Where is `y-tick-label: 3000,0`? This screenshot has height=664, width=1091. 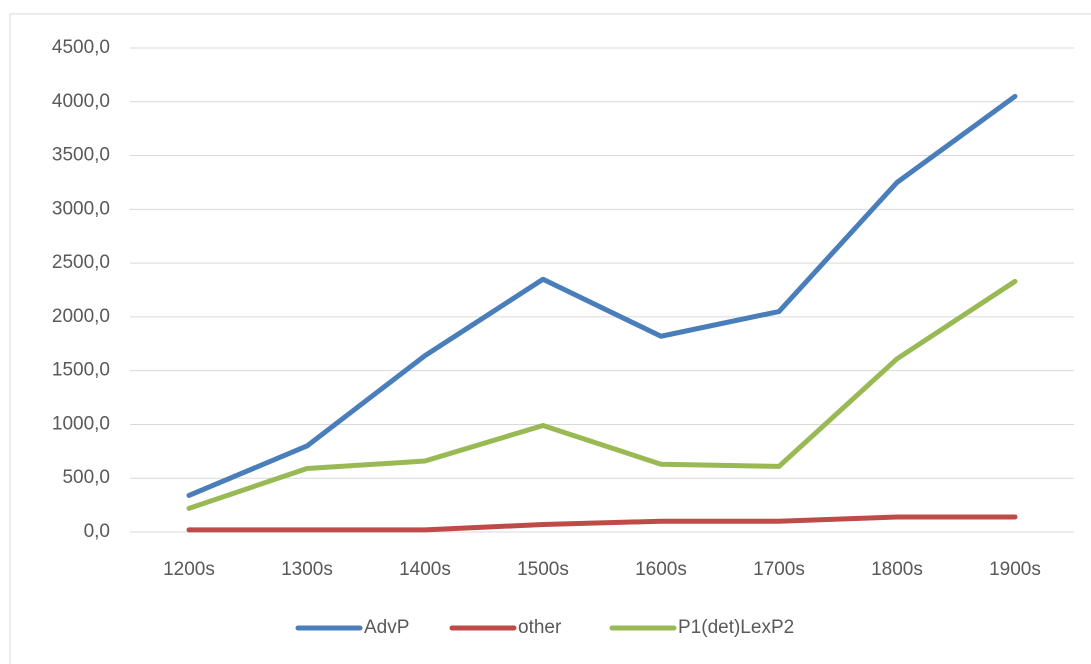
y-tick-label: 3000,0 is located at coordinates (81, 208).